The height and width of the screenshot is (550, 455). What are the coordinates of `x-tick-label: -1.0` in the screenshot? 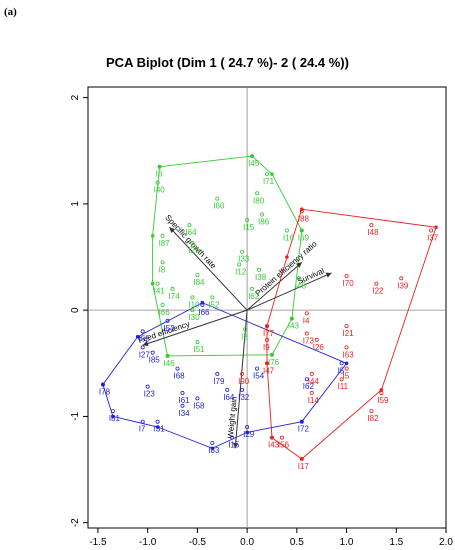 It's located at (148, 542).